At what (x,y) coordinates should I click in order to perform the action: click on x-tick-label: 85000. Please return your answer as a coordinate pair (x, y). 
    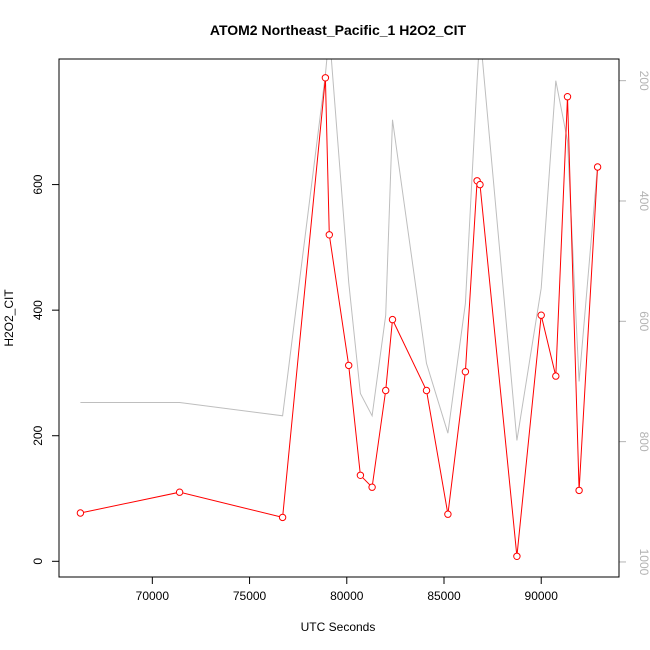
    Looking at the image, I should click on (444, 596).